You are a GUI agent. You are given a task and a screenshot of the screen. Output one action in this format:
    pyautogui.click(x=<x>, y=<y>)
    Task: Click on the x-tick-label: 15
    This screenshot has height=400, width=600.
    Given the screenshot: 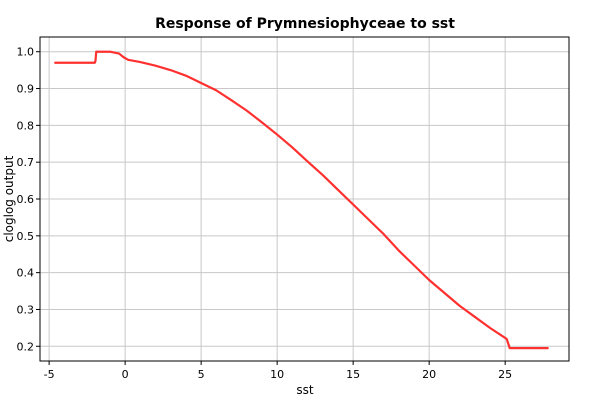 What is the action you would take?
    pyautogui.click(x=353, y=374)
    